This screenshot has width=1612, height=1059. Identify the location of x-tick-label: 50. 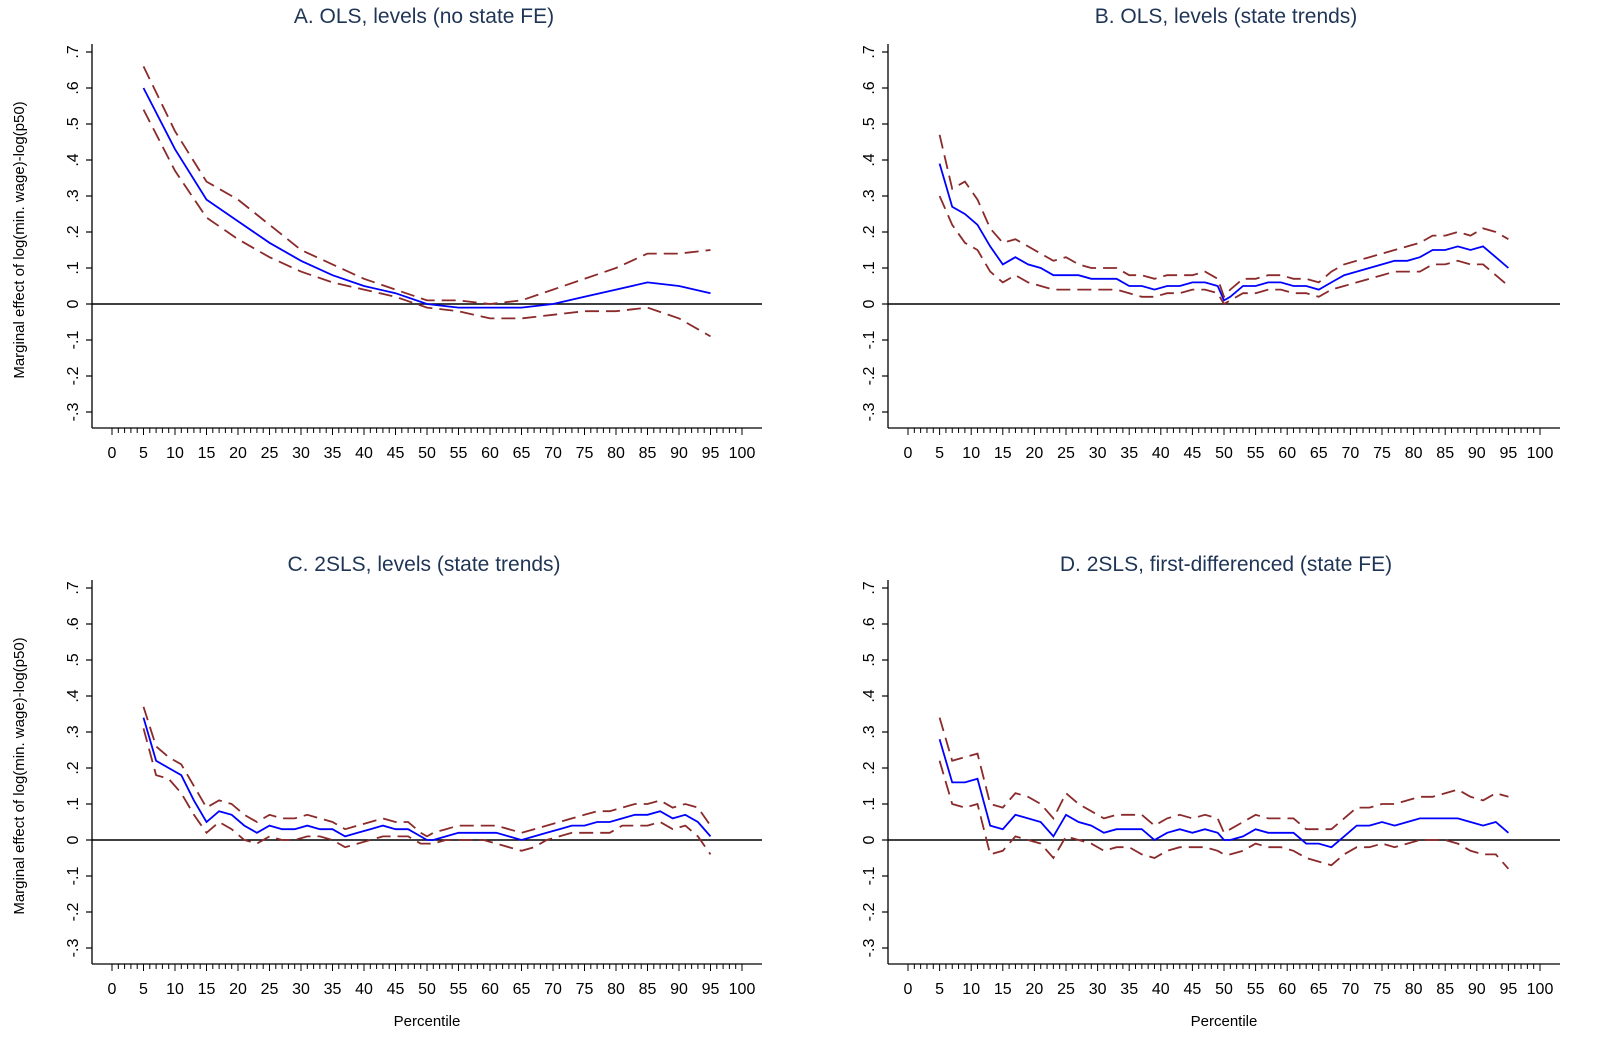
(427, 989).